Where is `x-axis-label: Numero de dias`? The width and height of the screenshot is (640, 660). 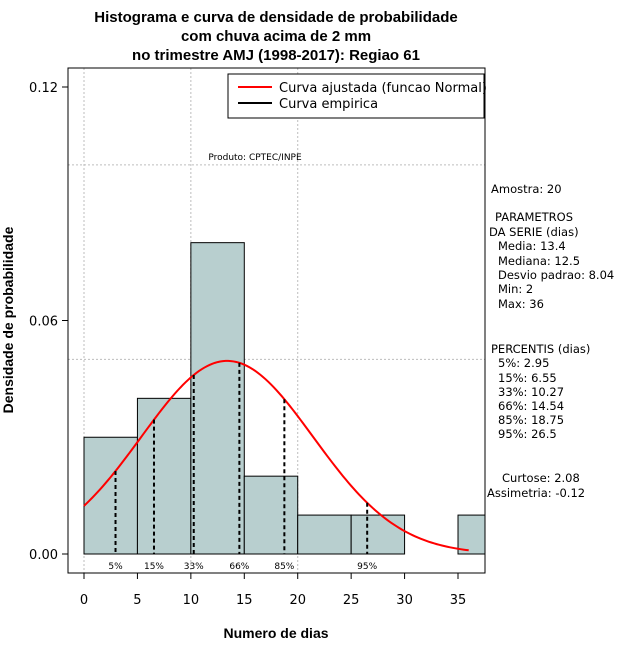
x-axis-label: Numero de dias is located at coordinates (275, 633).